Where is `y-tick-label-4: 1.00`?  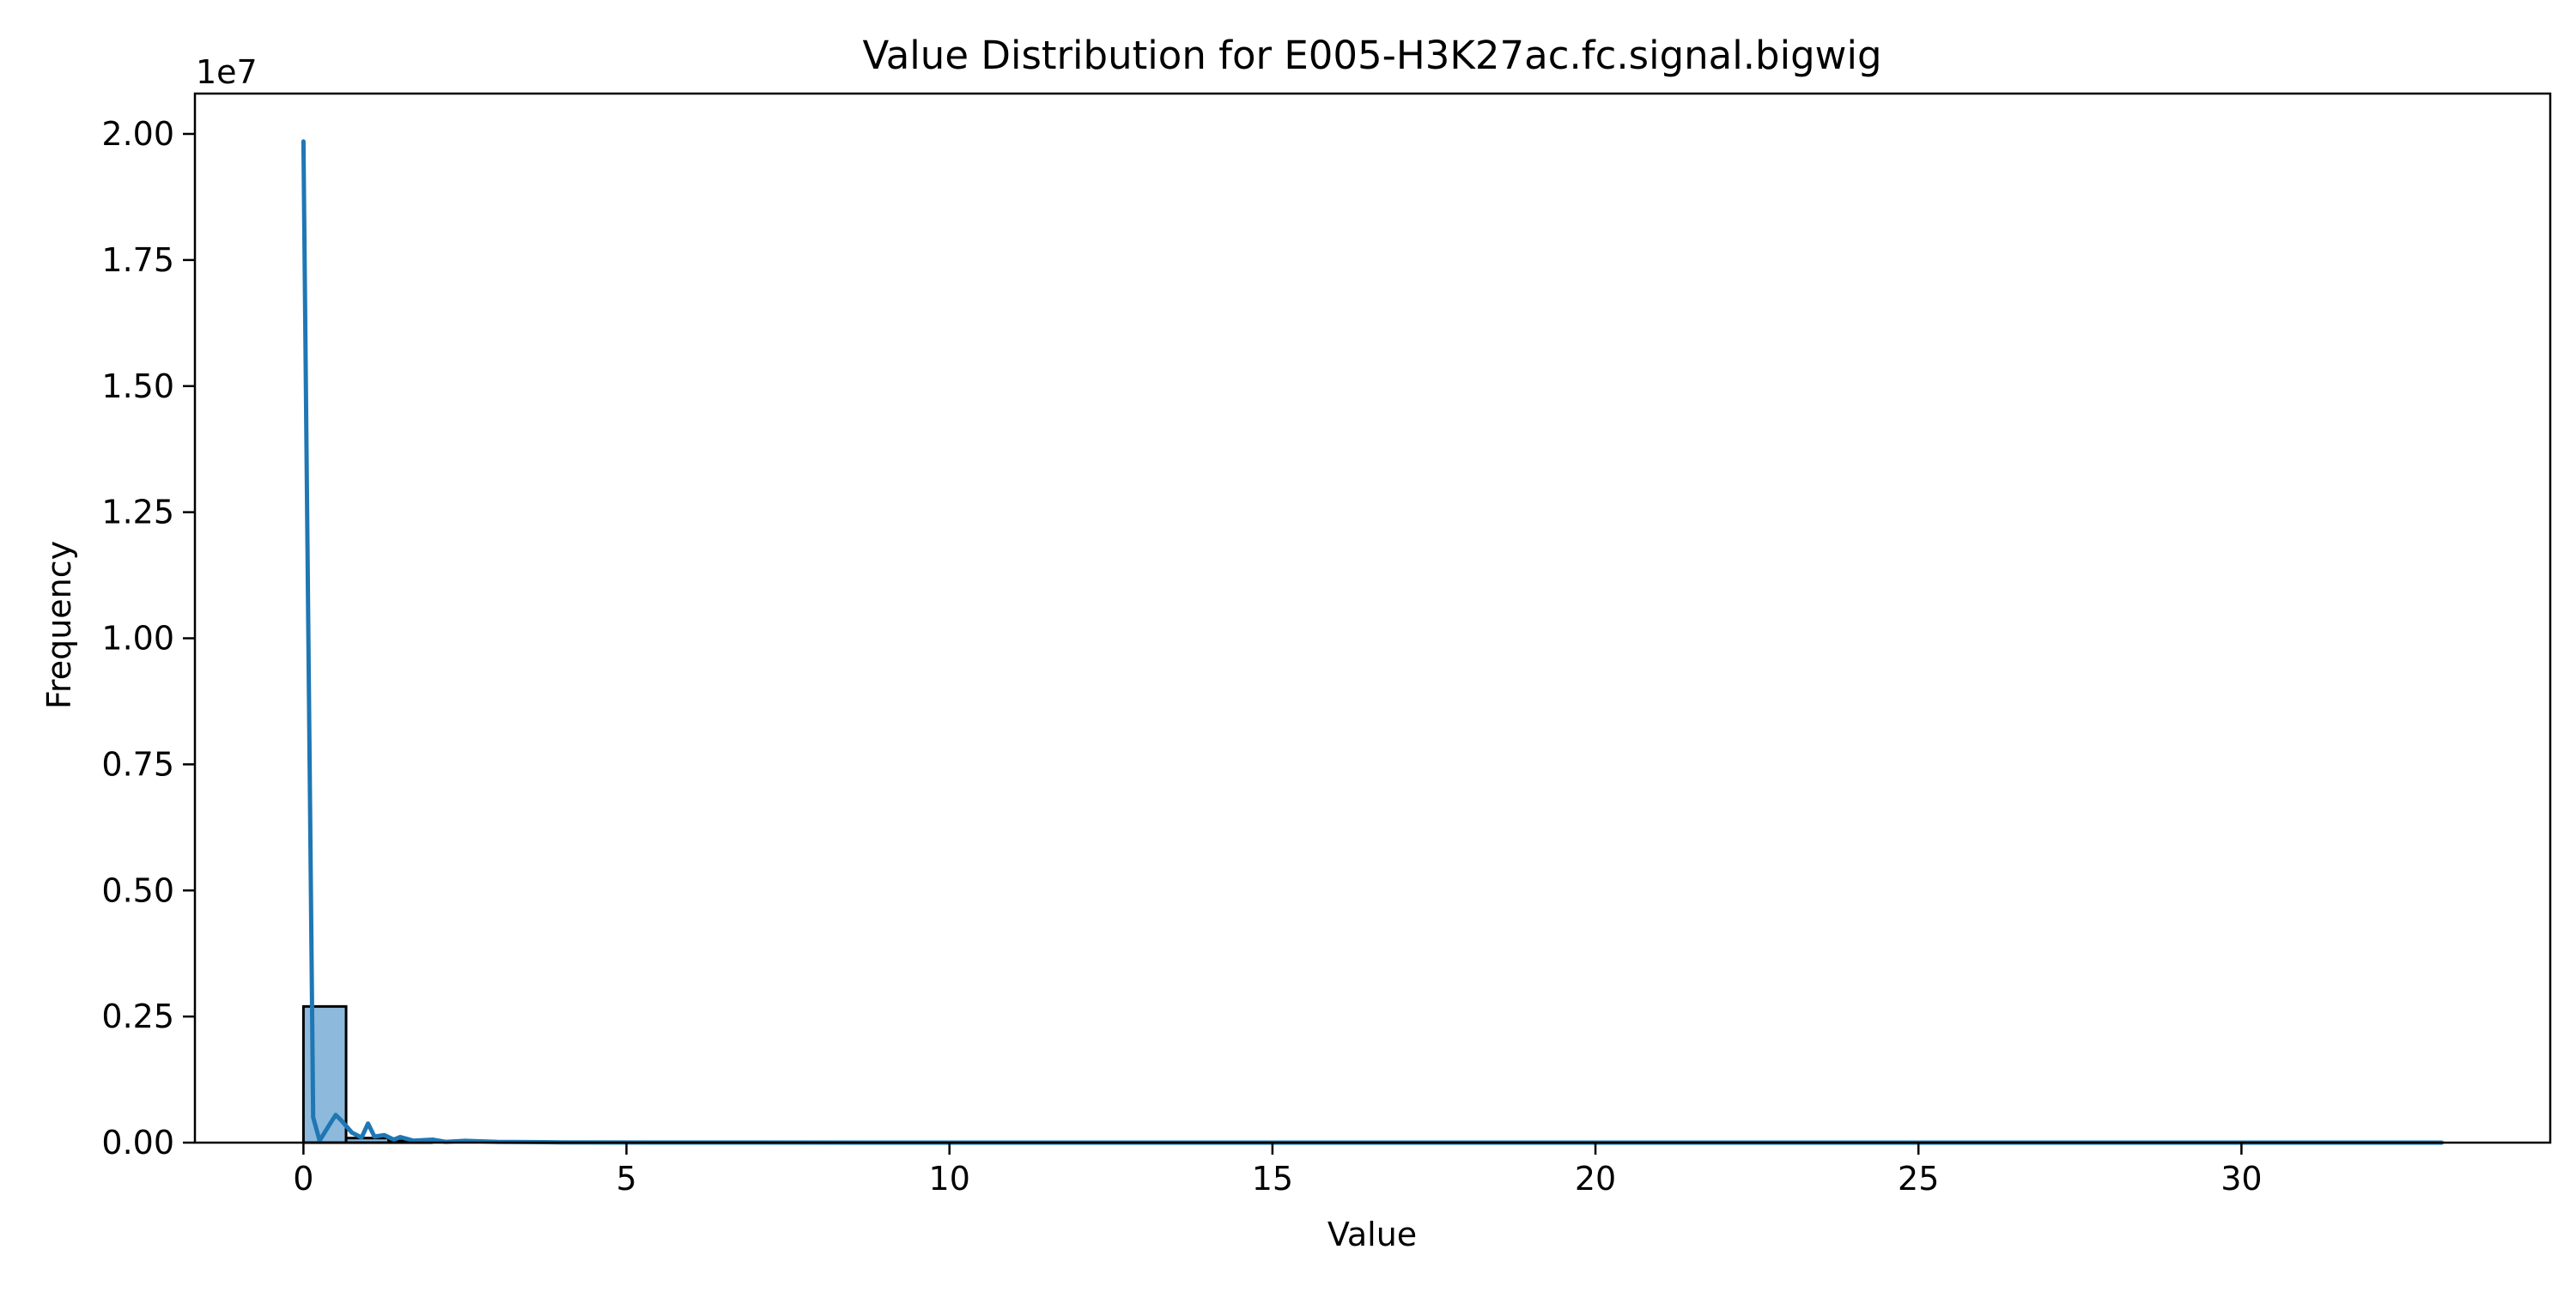 y-tick-label-4: 1.00 is located at coordinates (137, 639).